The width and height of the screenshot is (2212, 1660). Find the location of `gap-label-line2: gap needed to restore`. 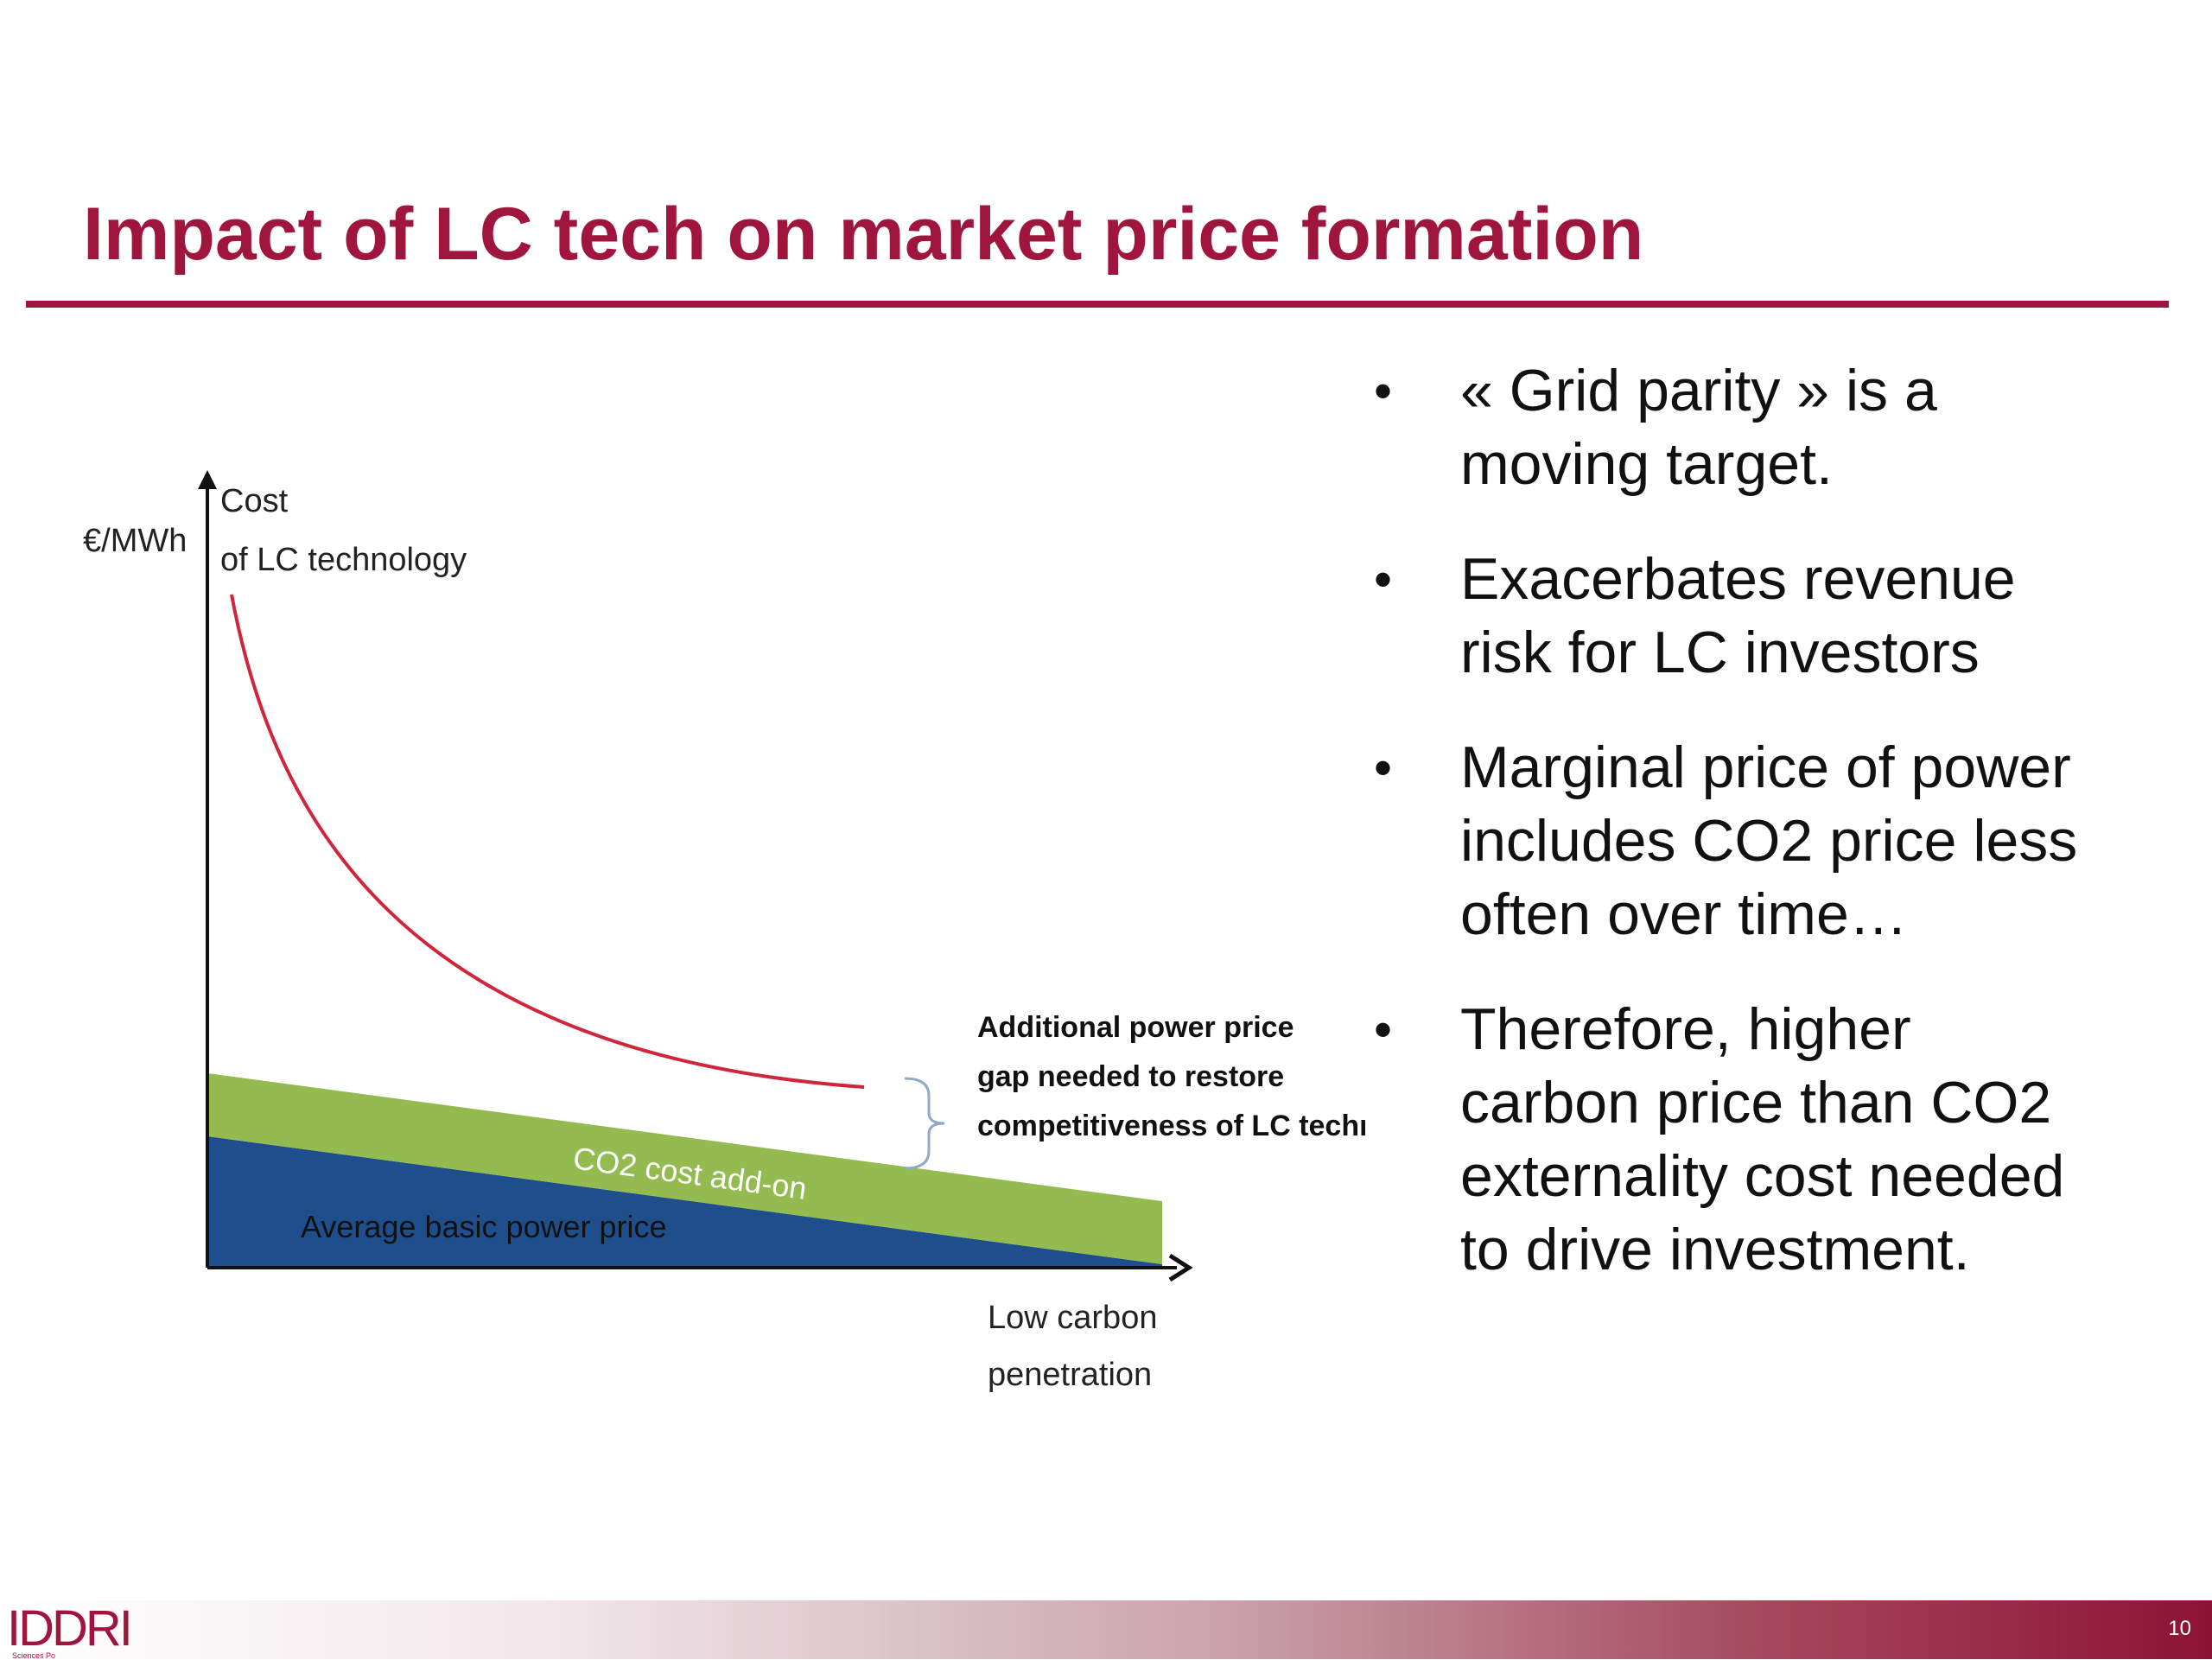

gap-label-line2: gap needed to restore is located at coordinates (1130, 1076).